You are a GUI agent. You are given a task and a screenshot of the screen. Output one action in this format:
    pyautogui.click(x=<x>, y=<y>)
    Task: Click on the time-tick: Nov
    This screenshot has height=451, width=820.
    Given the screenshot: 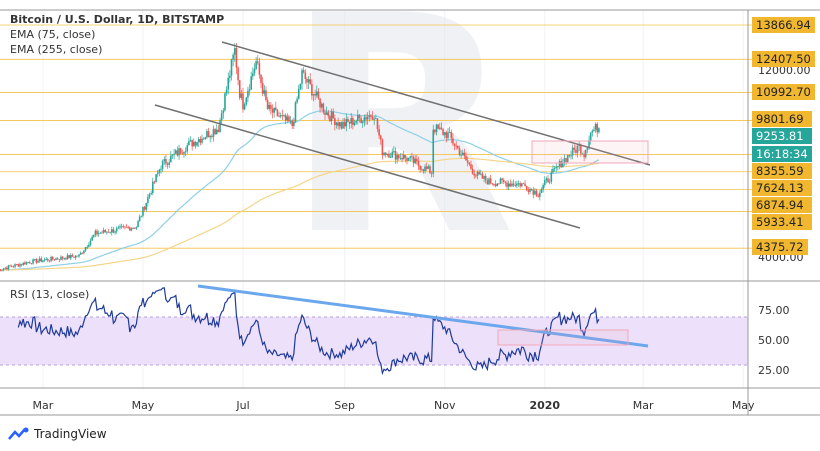 What is the action you would take?
    pyautogui.click(x=444, y=405)
    